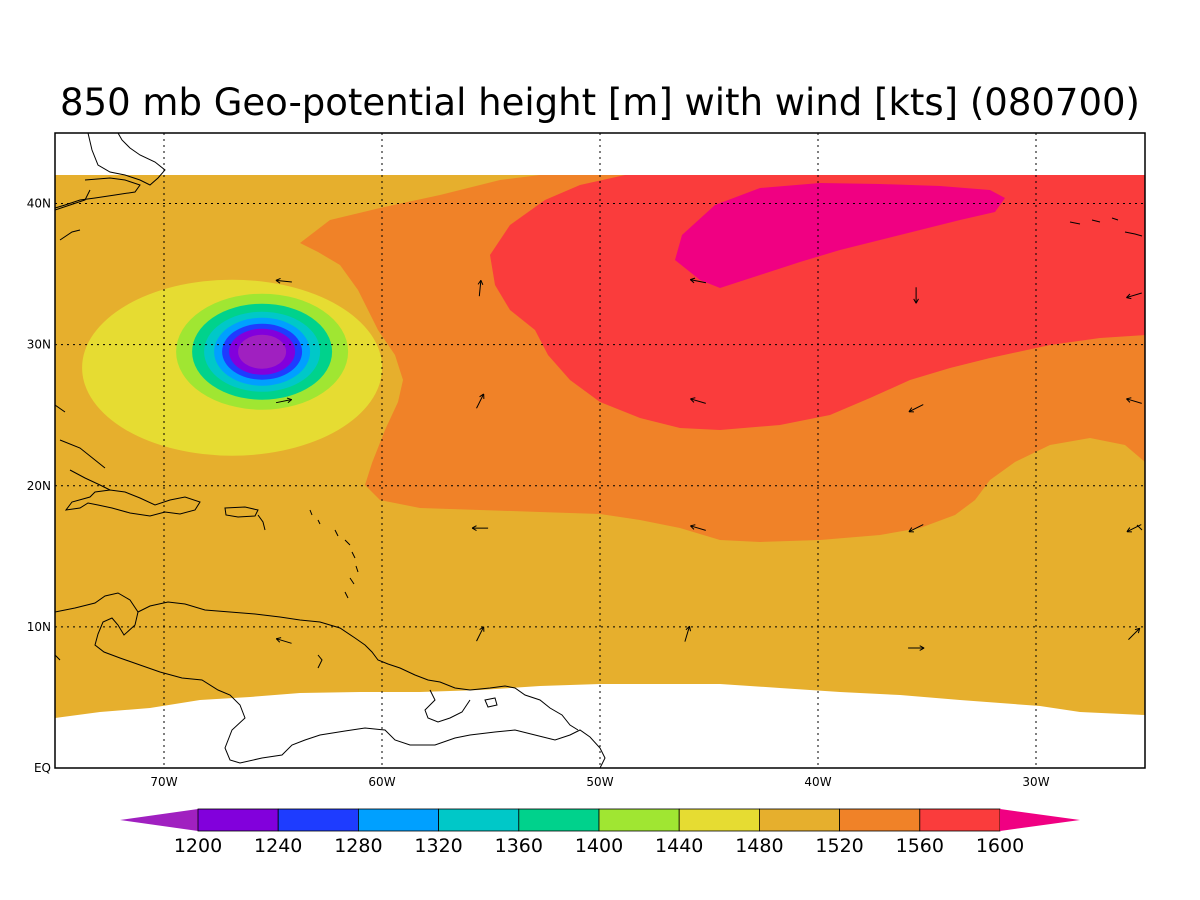 The image size is (1200, 900). I want to click on colorbar-high-triangle, so click(1040, 820).